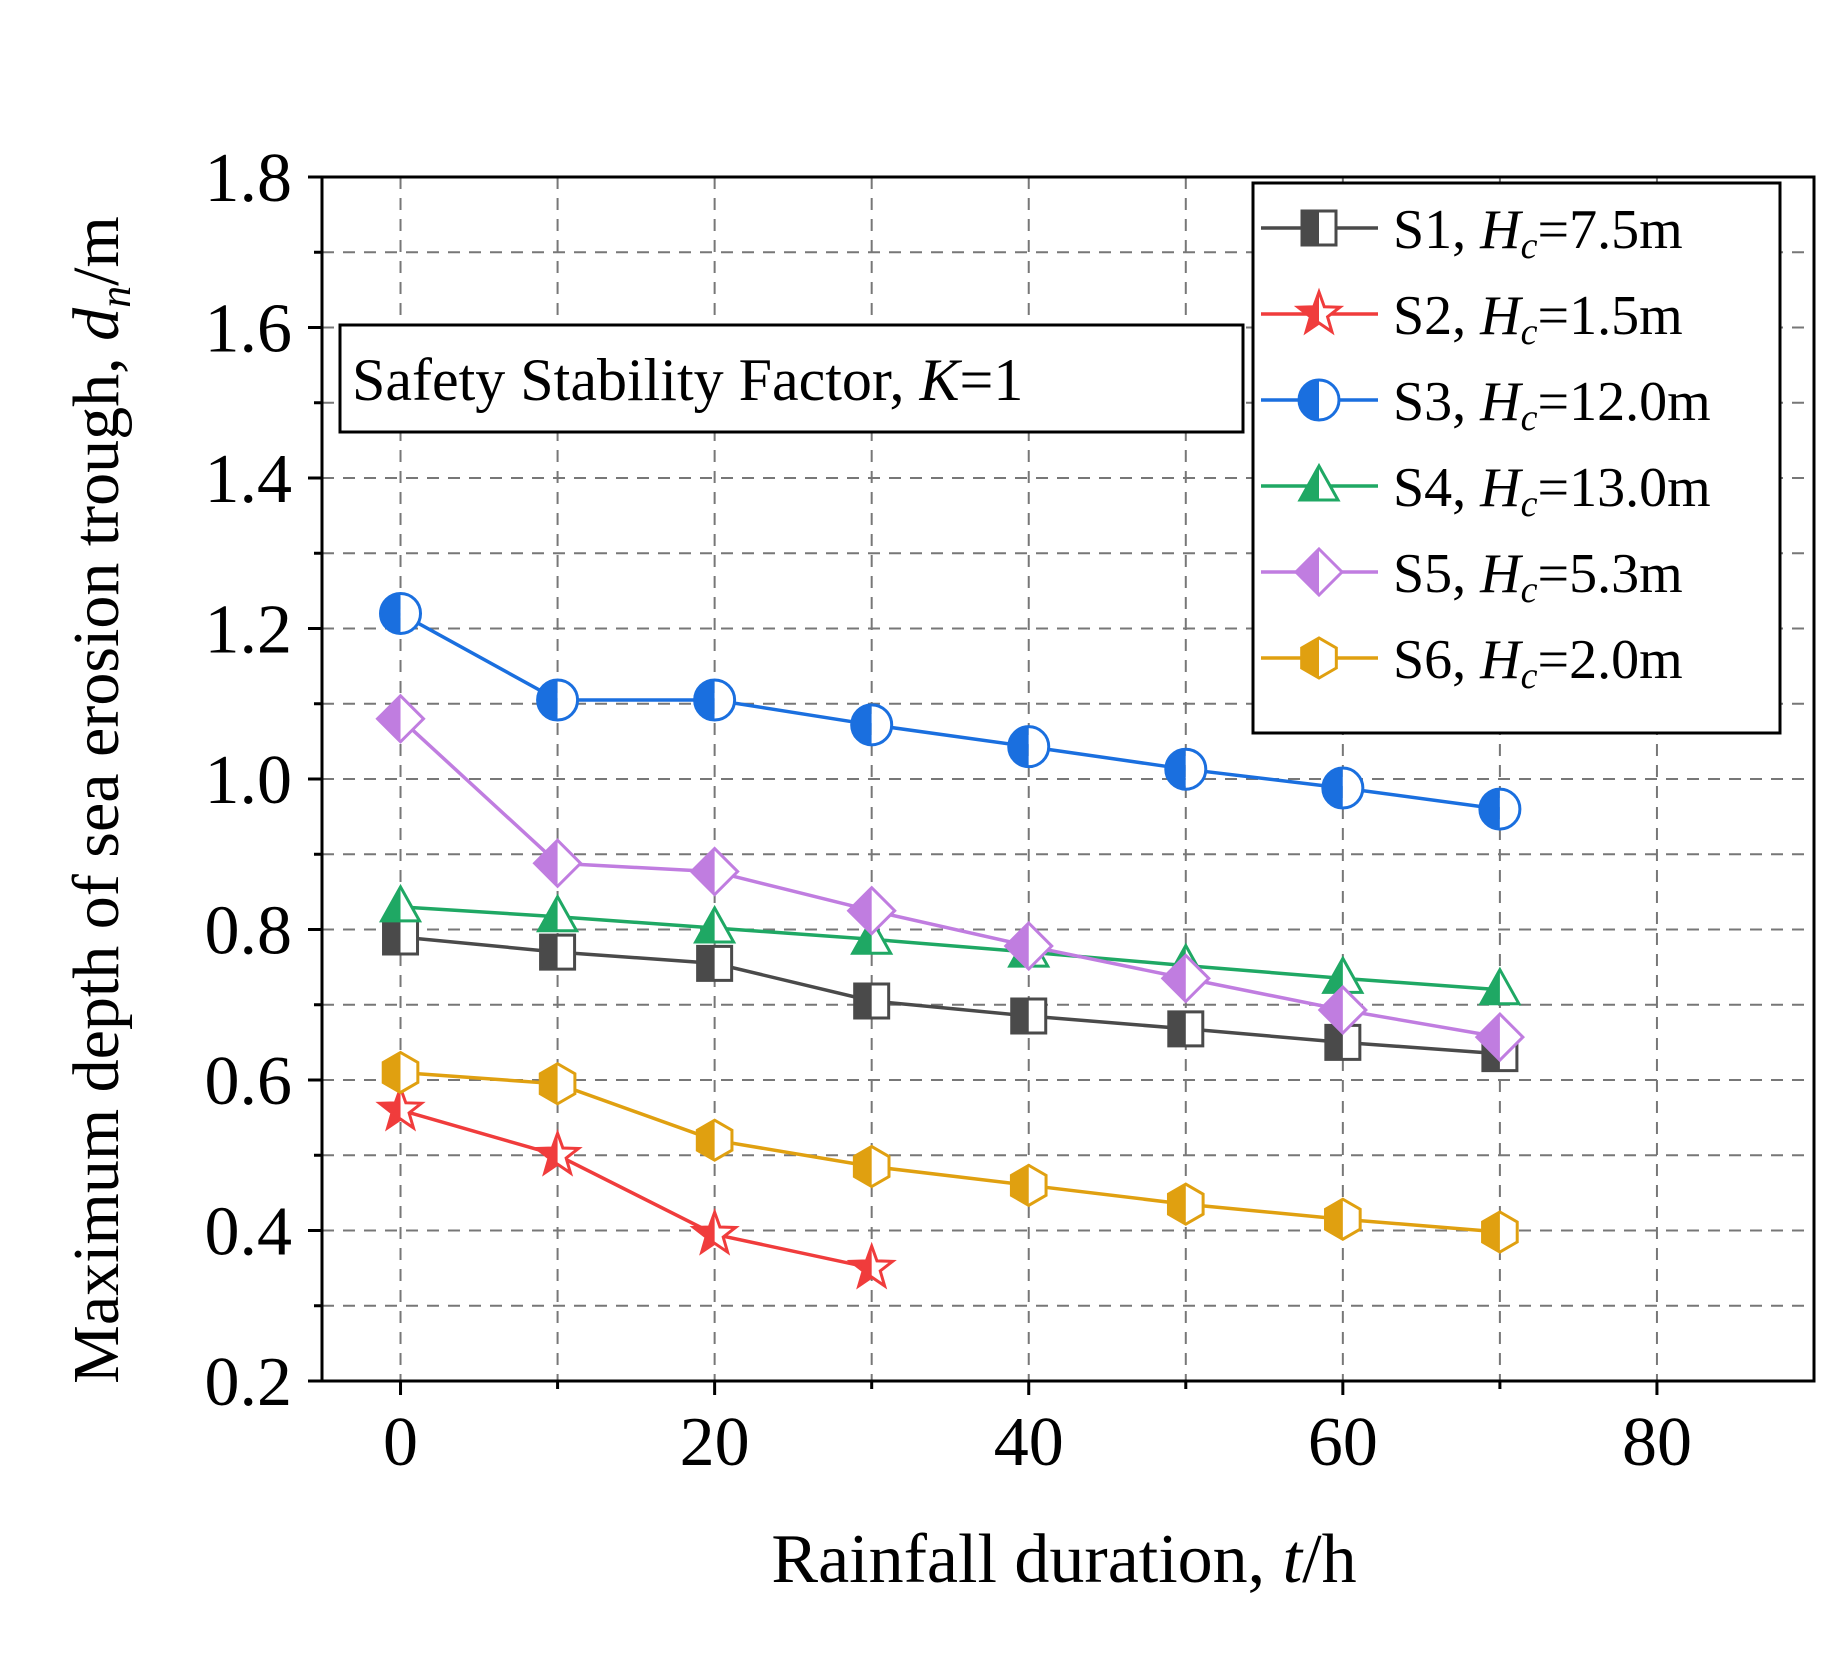  Describe the element at coordinates (1623, 488) in the screenshot. I see `legend-value: =13.0m` at that location.